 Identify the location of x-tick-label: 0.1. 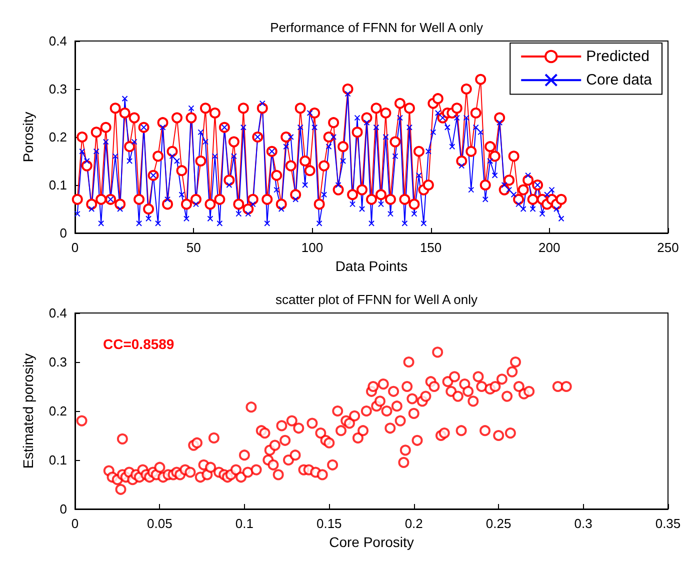
(244, 523).